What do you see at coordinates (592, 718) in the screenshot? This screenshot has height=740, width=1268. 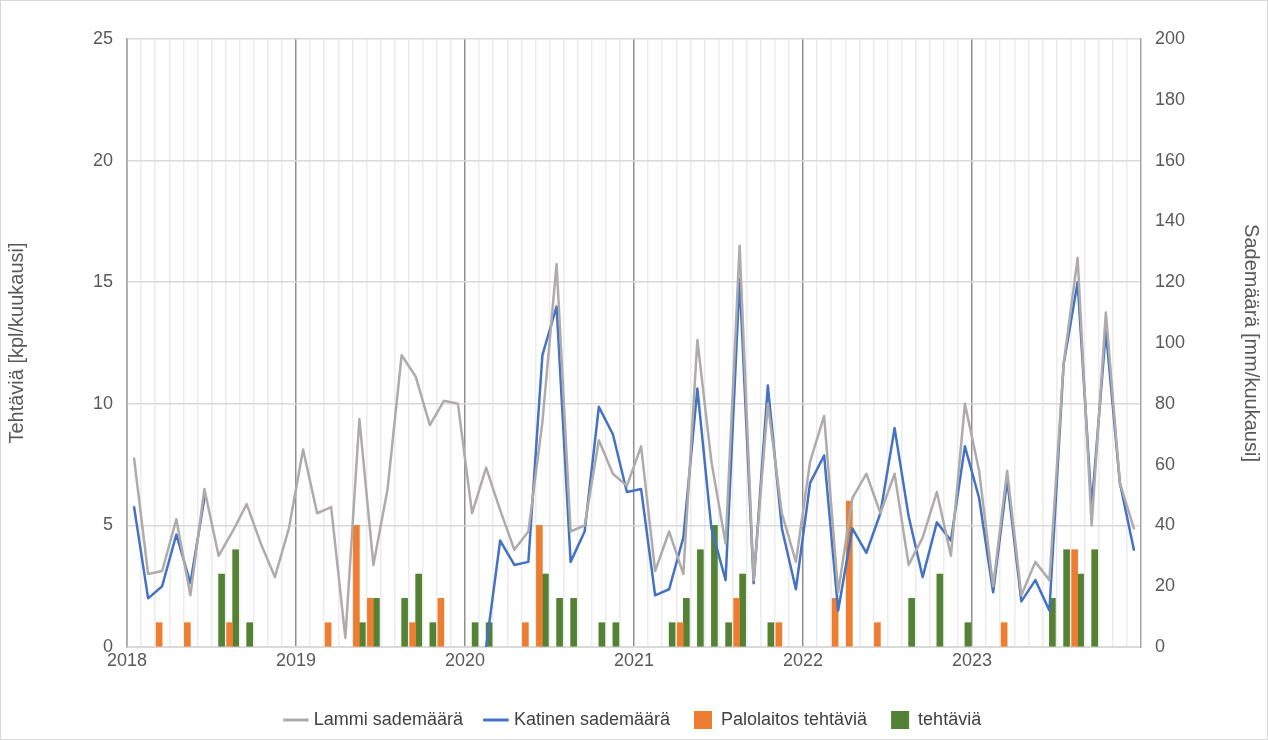 I see `legend-label: Katinen sademäärä` at bounding box center [592, 718].